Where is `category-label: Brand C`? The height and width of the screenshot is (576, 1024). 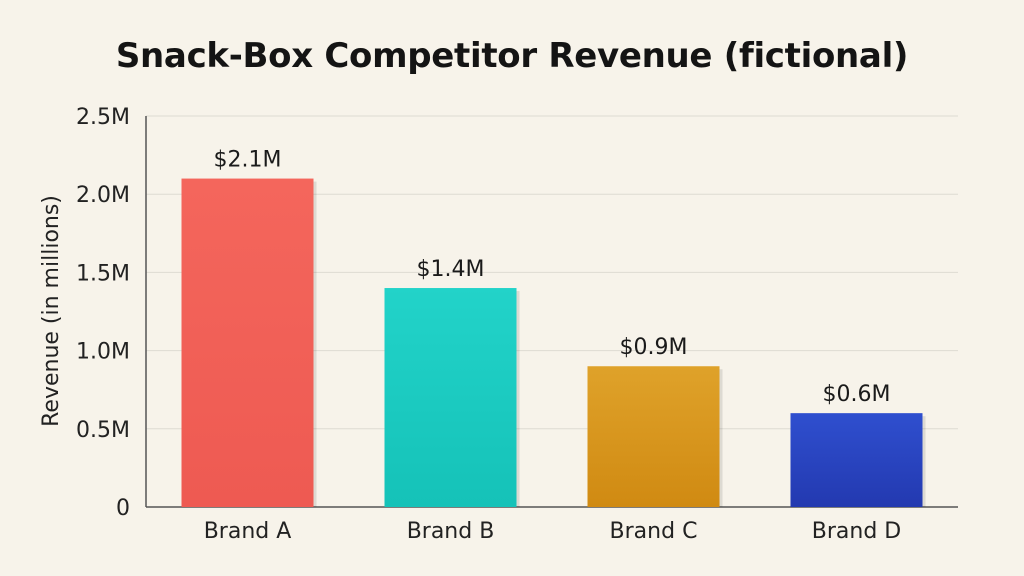
category-label: Brand C is located at coordinates (654, 531).